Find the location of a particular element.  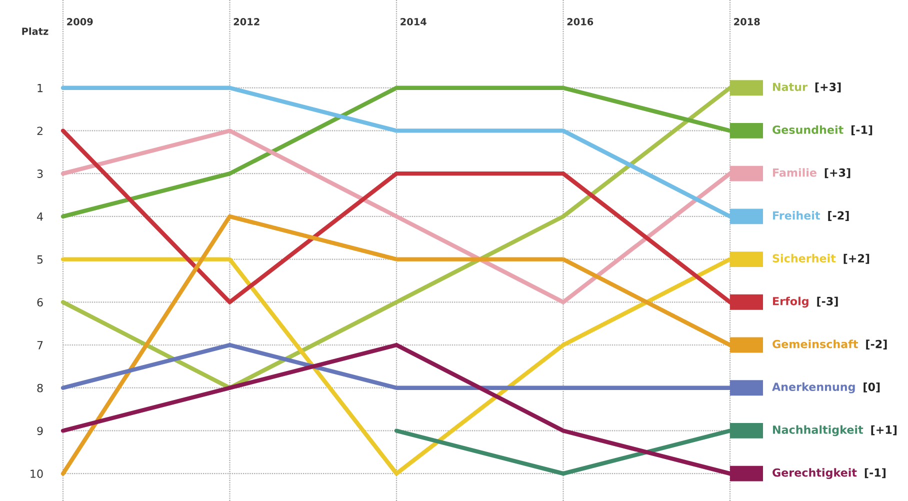

y-tick-label: 10 is located at coordinates (36, 474).